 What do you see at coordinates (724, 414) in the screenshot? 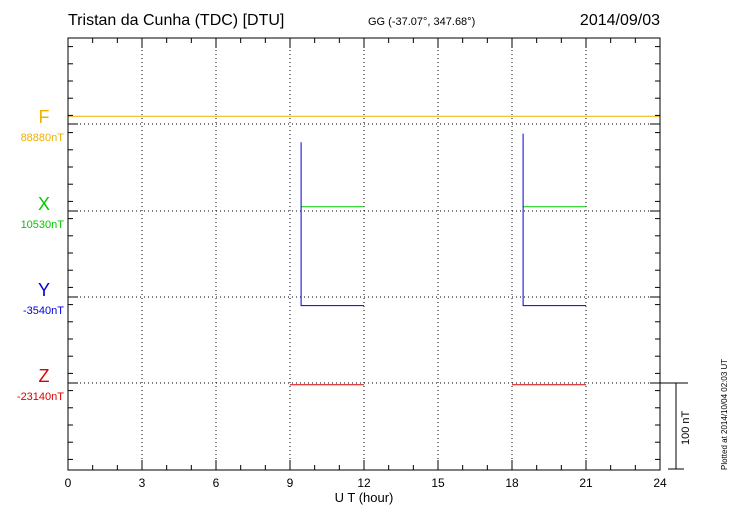
I see `plotted-timestamp: Plotted at 2014/10/04 02:03 UT` at bounding box center [724, 414].